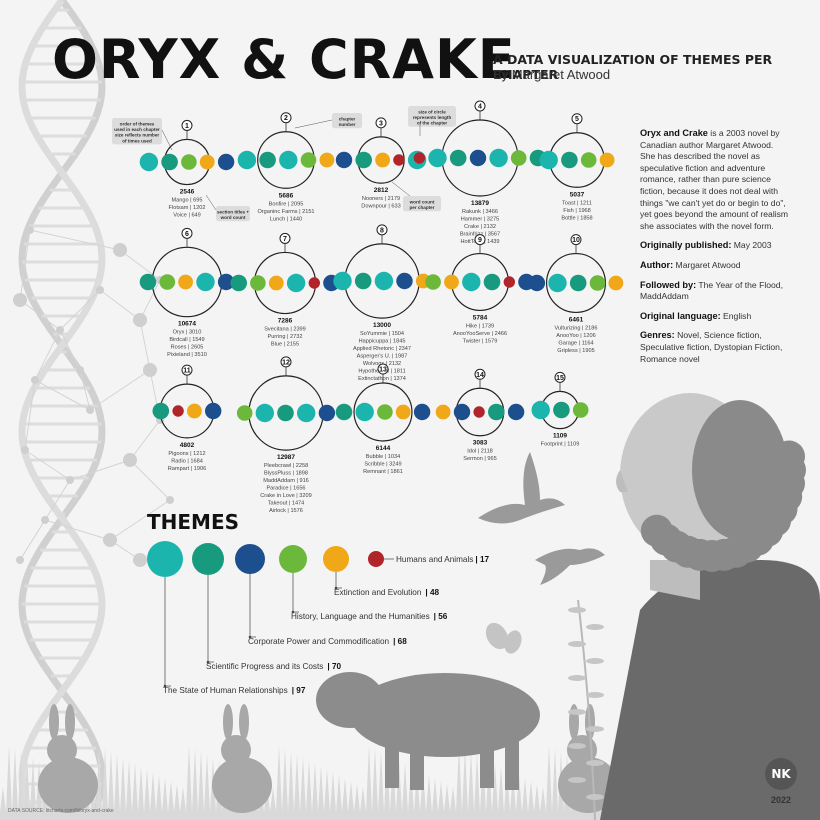 The image size is (820, 820). I want to click on legend-leader-end, so click(208, 662).